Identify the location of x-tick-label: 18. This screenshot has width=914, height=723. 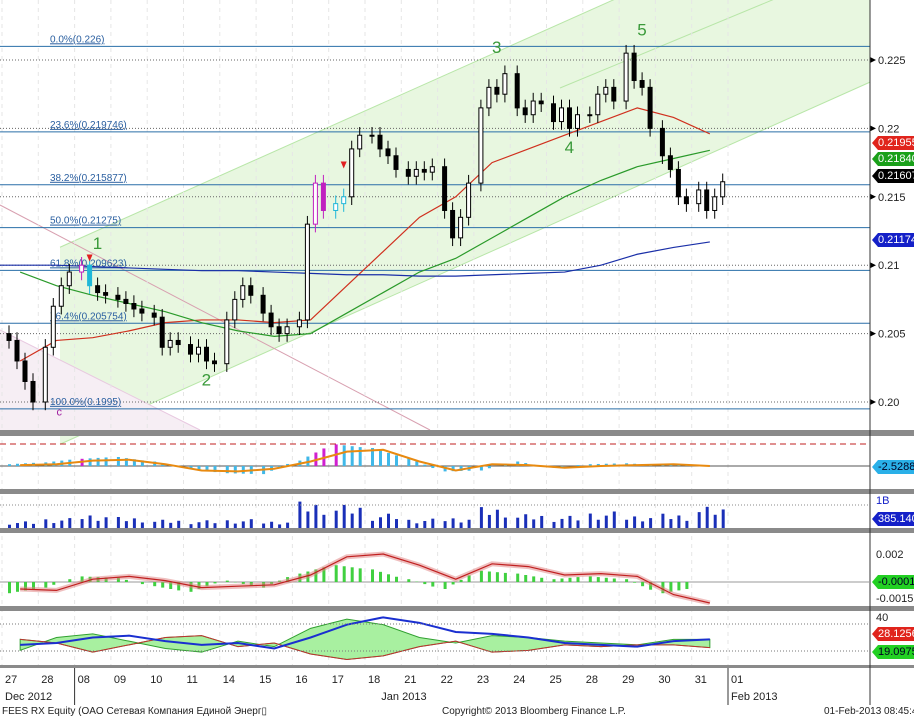
(374, 680).